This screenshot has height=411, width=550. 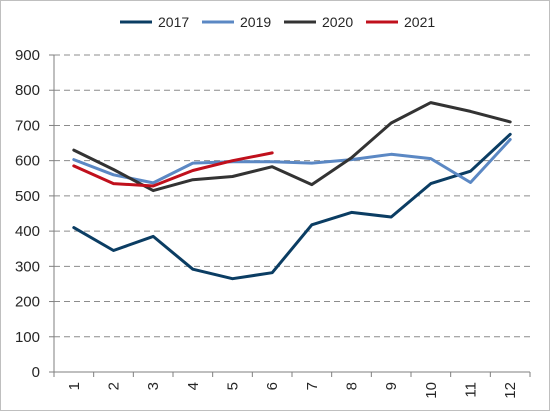 What do you see at coordinates (27, 55) in the screenshot?
I see `y-tick-label: 900` at bounding box center [27, 55].